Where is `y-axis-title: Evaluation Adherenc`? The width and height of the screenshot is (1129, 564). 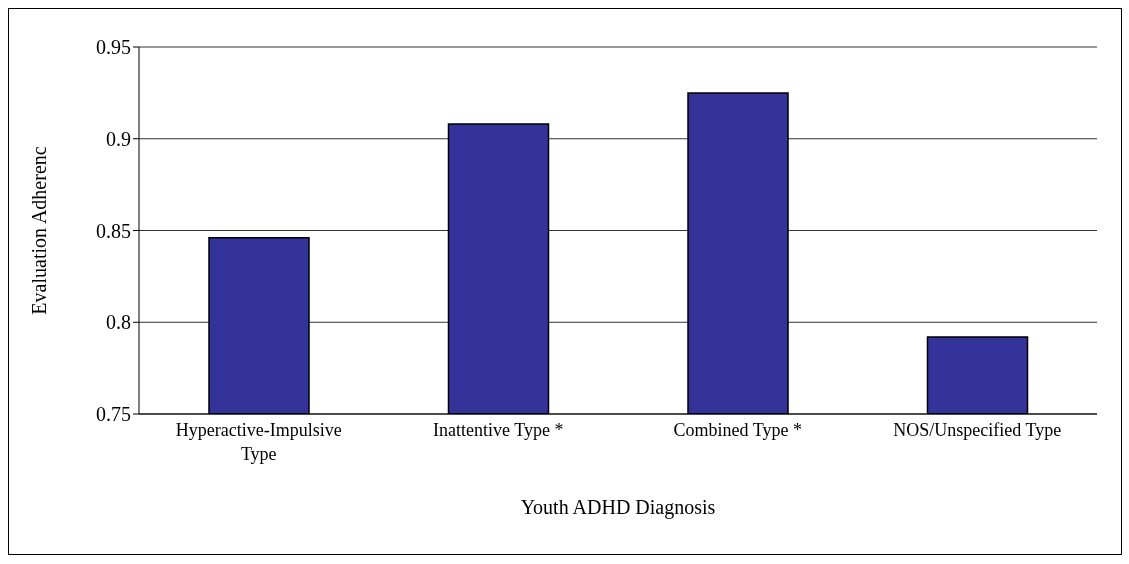
y-axis-title: Evaluation Adherenc is located at coordinates (39, 230).